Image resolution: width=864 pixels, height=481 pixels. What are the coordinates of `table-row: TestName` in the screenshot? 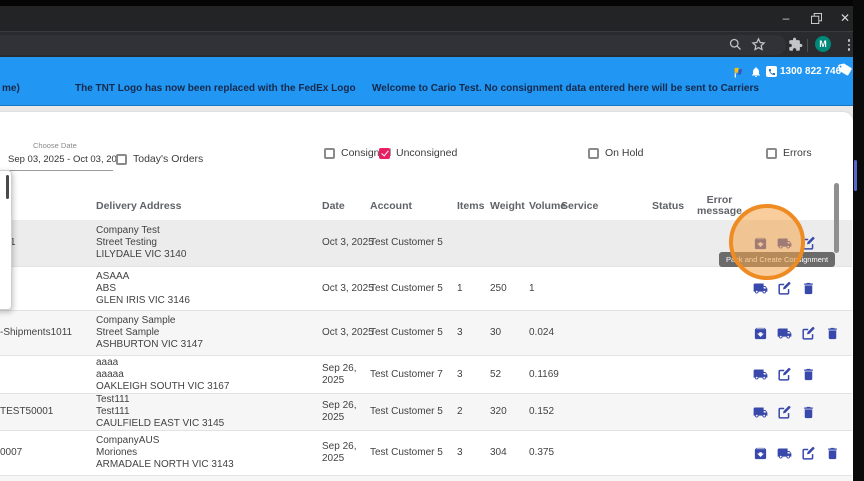 It's located at (426, 478).